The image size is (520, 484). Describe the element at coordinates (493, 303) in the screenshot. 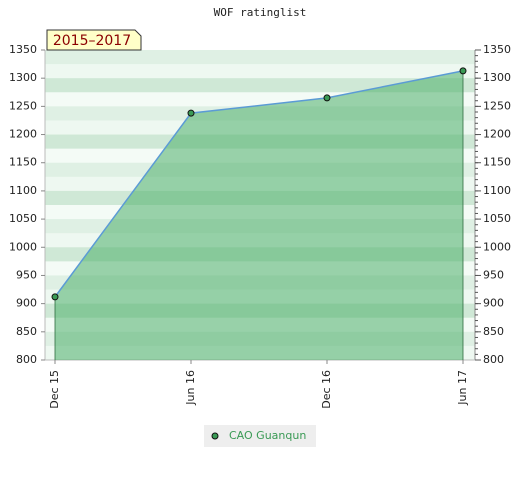

I see `y2-tick-label: 900` at that location.